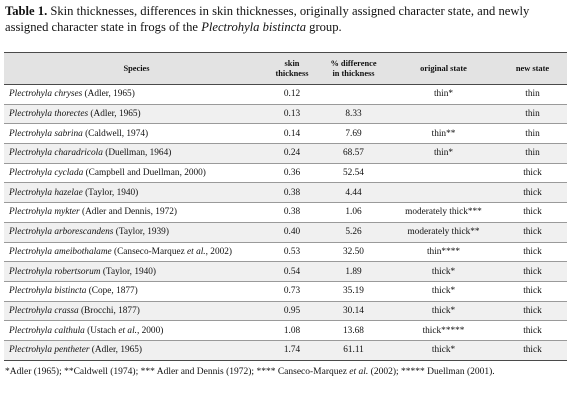 The width and height of the screenshot is (571, 404). I want to click on skin-thickness-cell: 0.24, so click(292, 153).